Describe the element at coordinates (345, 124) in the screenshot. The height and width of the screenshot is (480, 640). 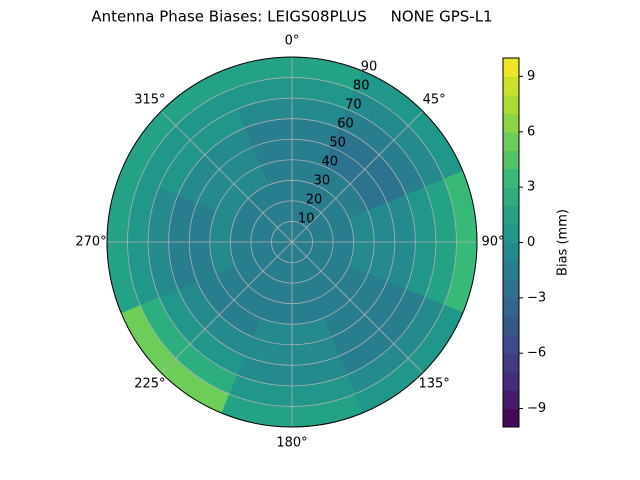
I see `r-tick-label: 60` at that location.